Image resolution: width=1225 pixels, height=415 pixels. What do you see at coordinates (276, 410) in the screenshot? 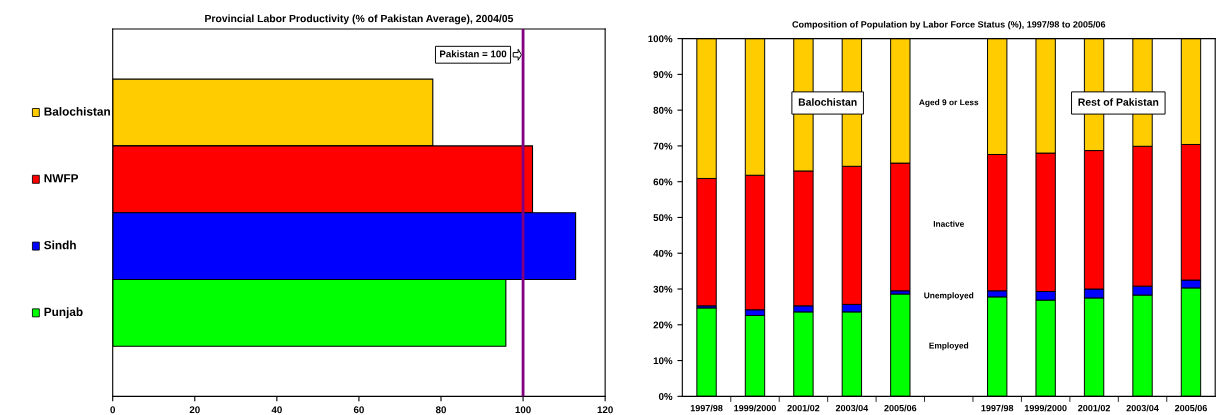
I see `x-tick-label: 40` at bounding box center [276, 410].